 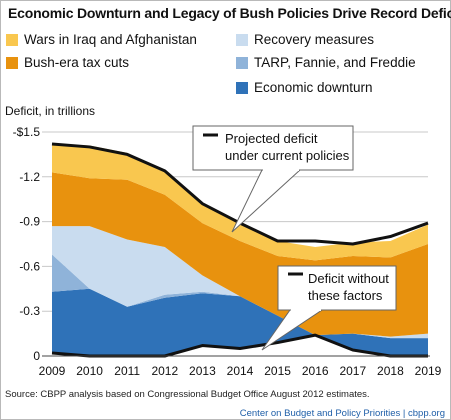 What do you see at coordinates (428, 371) in the screenshot?
I see `x-tick-label: 2019` at bounding box center [428, 371].